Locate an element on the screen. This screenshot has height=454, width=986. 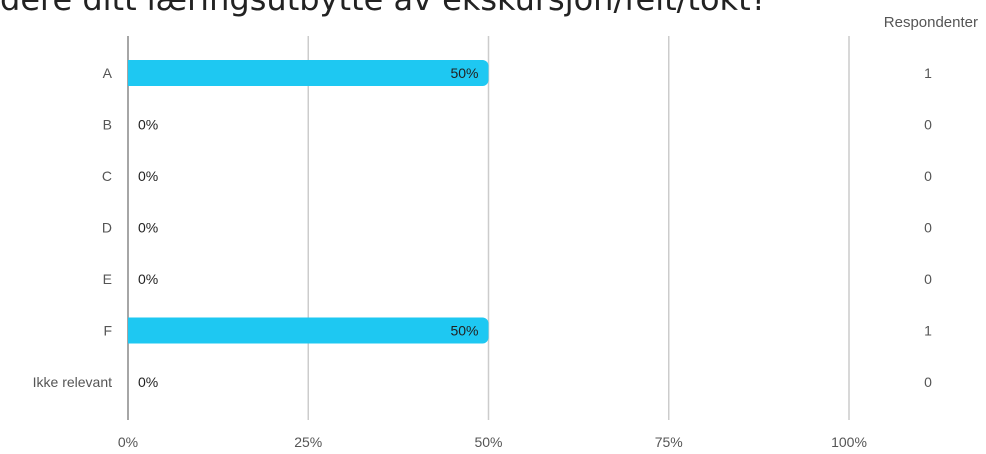
category-label: Ikke relevant is located at coordinates (72, 382).